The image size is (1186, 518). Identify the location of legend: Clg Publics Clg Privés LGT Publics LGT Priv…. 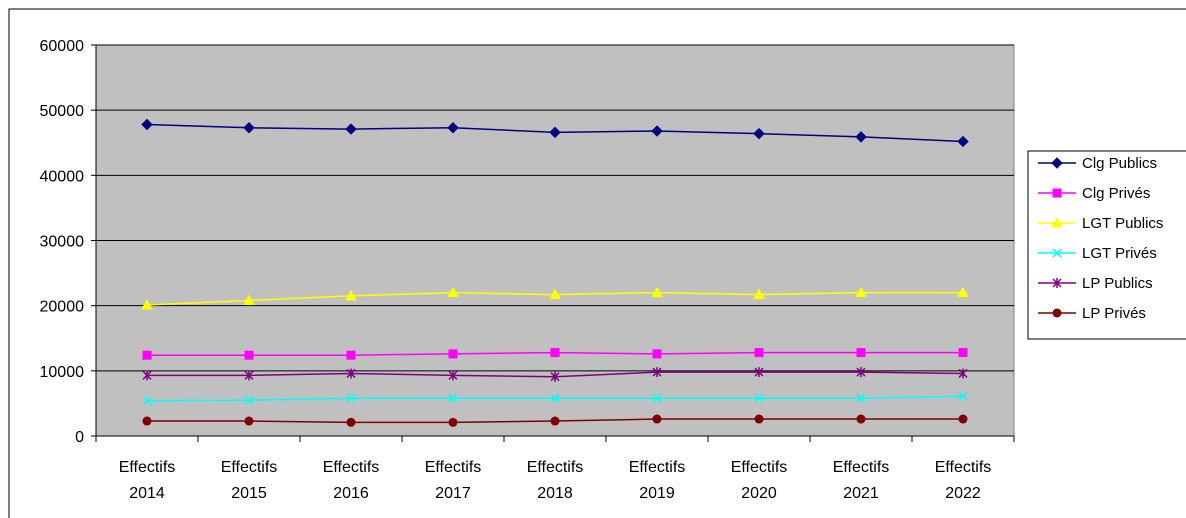
(1106, 245).